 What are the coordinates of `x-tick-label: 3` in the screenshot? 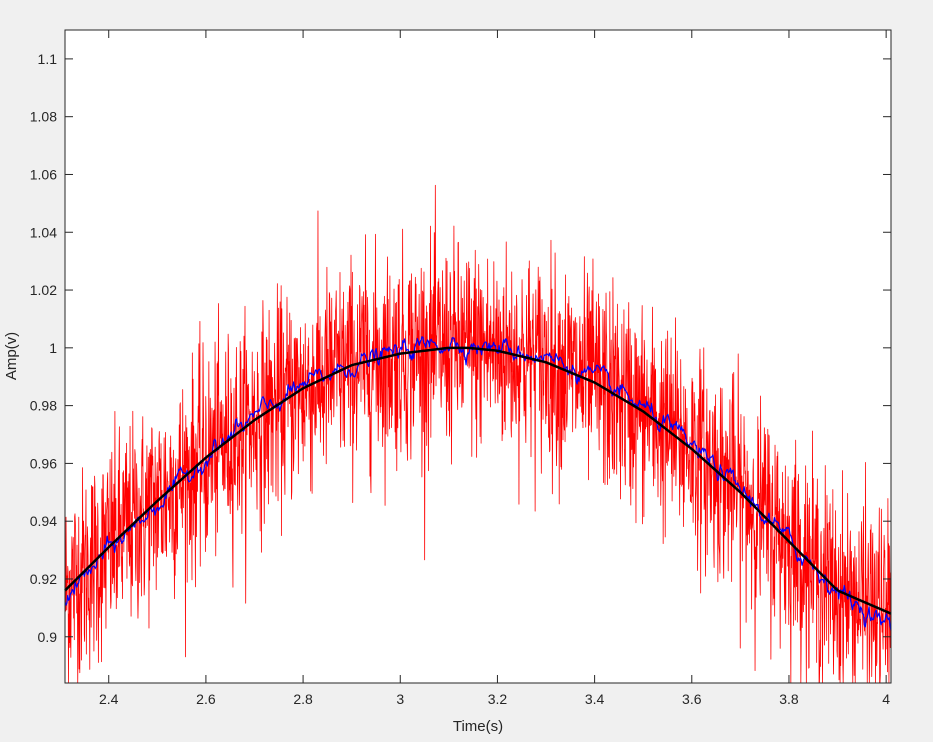 It's located at (400, 699).